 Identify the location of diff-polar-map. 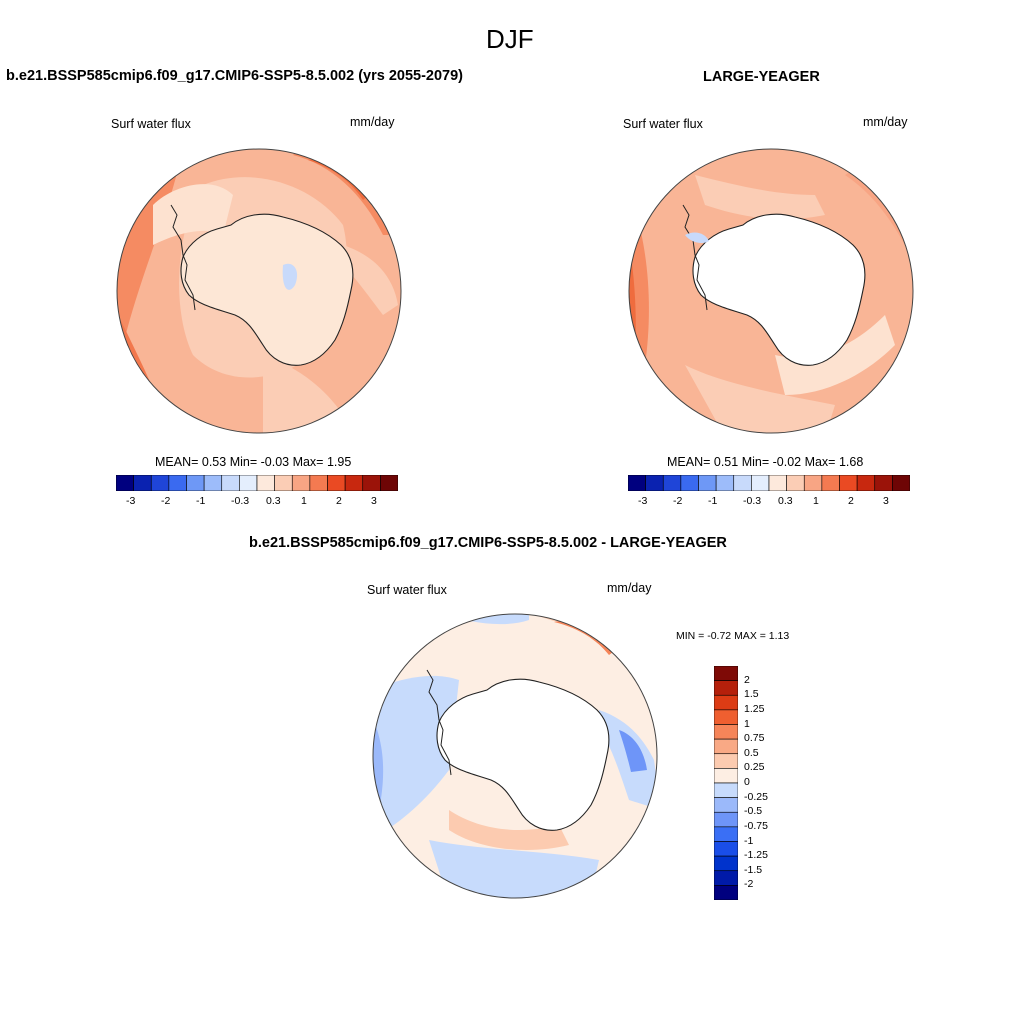
(515, 756).